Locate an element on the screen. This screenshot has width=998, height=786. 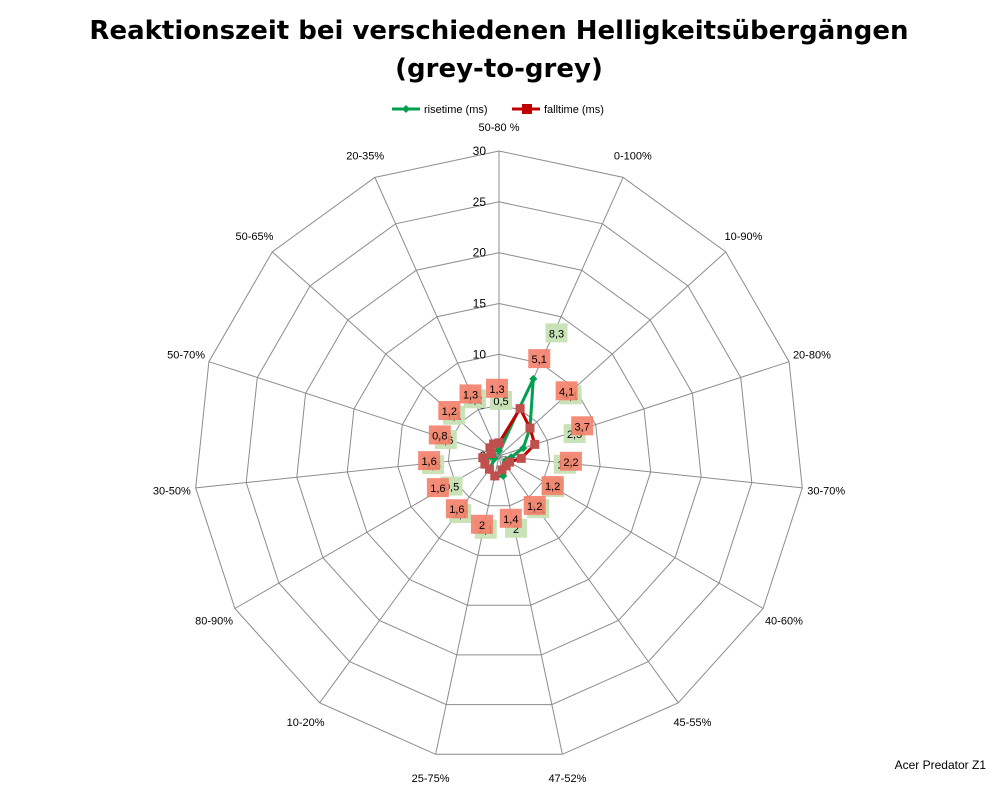
data-label: 0,5 is located at coordinates (500, 402).